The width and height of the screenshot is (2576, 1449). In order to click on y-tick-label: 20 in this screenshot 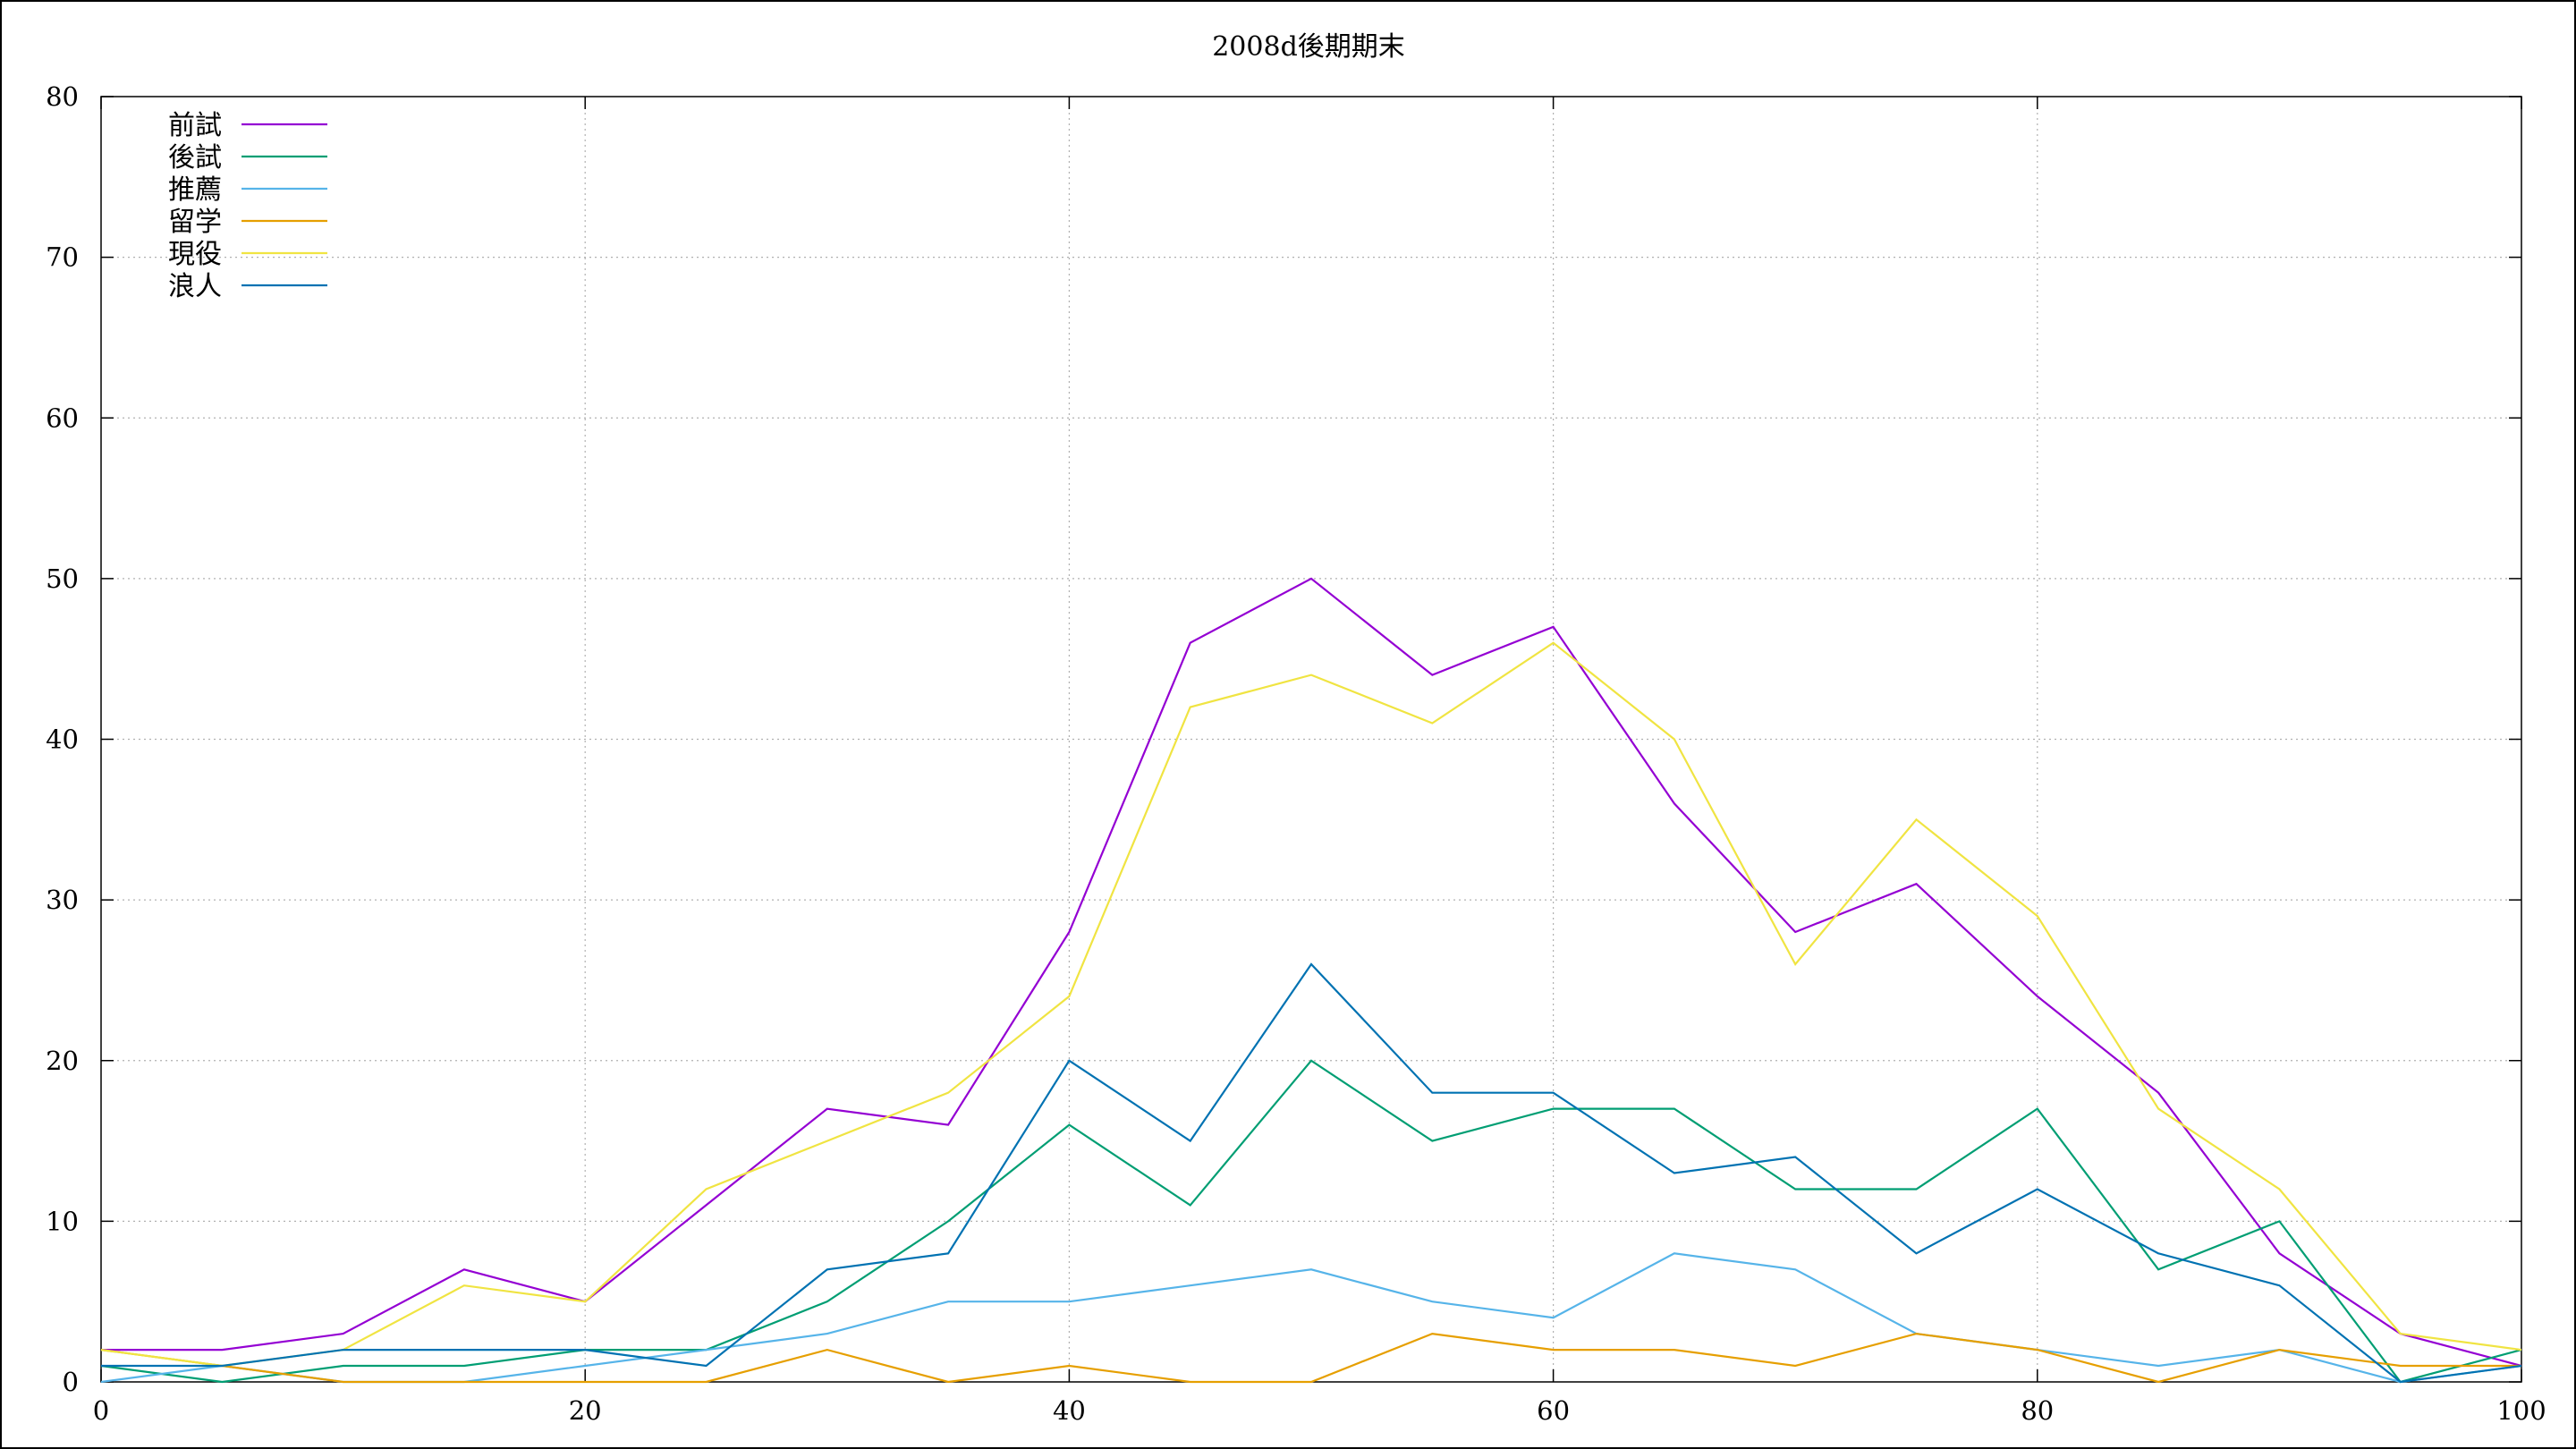, I will do `click(62, 1061)`.